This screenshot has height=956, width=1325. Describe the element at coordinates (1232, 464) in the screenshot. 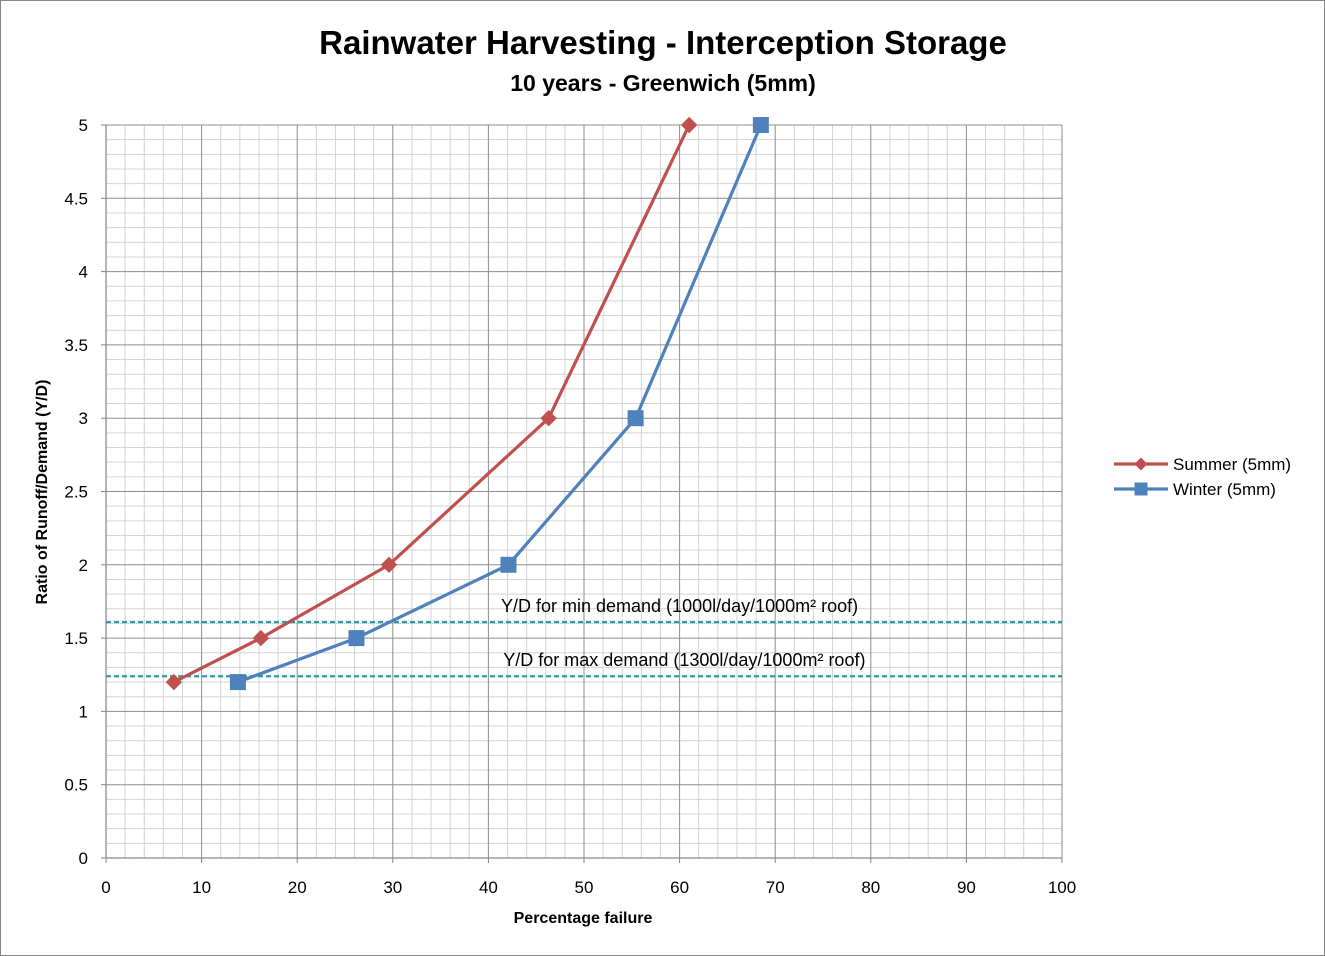

I see `legend-label: Summer (5mm)` at that location.